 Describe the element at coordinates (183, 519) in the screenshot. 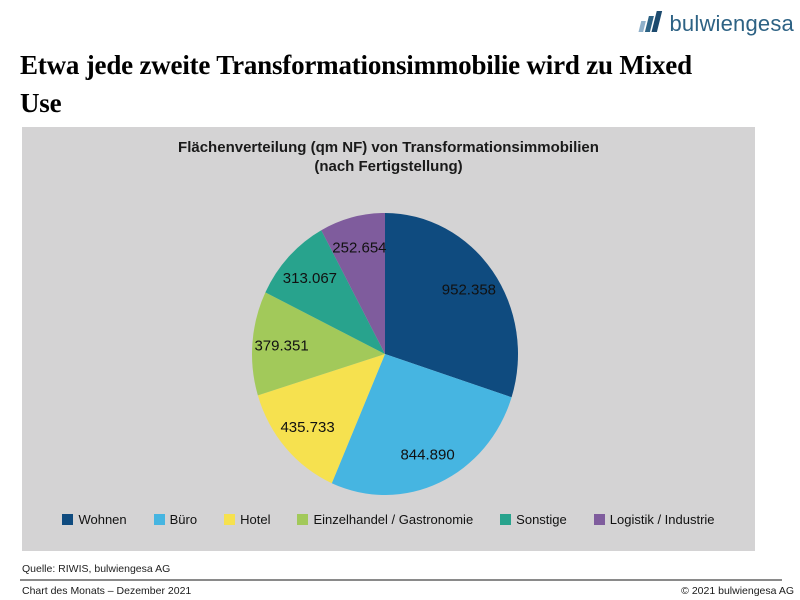

I see `legend-label: Büro` at that location.